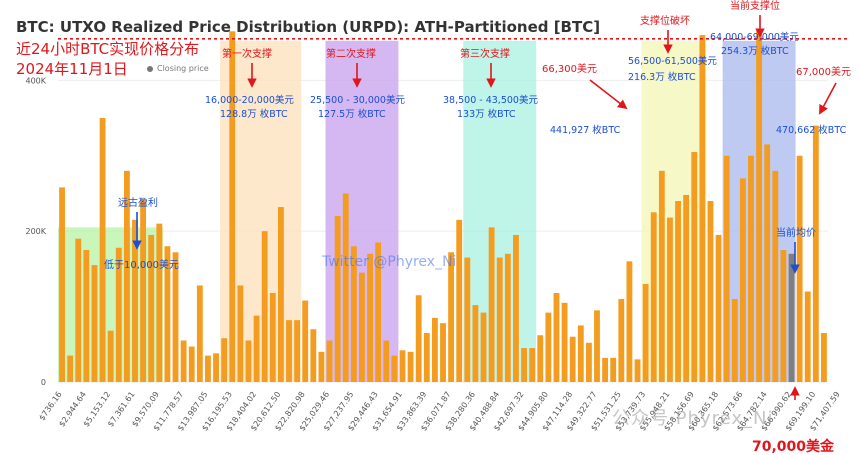 The height and width of the screenshot is (455, 860). Describe the element at coordinates (665, 20) in the screenshot. I see `annotation-label: 支撑位破坏` at that location.